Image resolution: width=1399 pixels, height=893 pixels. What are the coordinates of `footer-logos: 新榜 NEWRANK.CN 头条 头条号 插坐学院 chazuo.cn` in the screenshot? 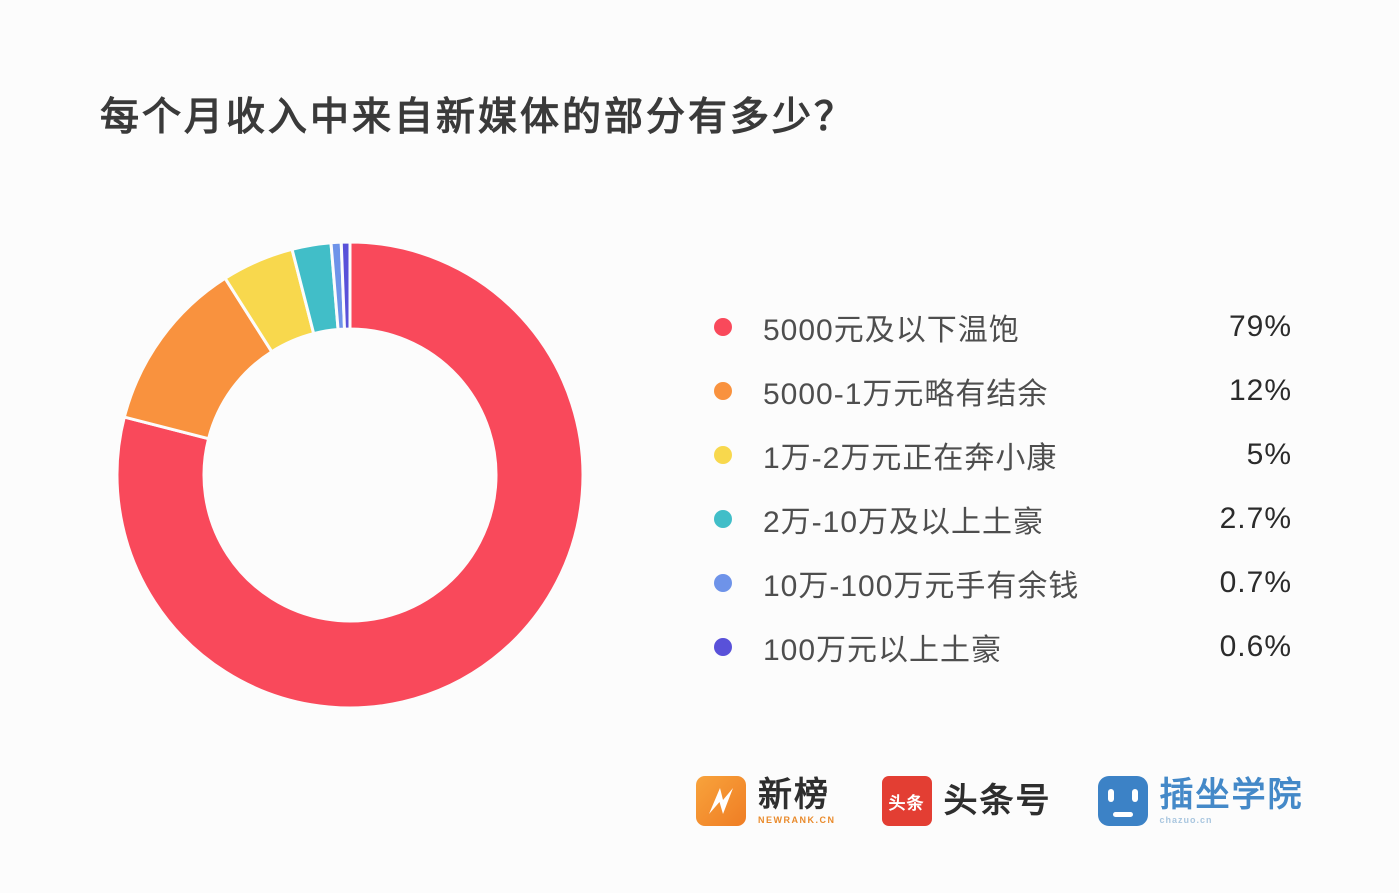 It's located at (1000, 801).